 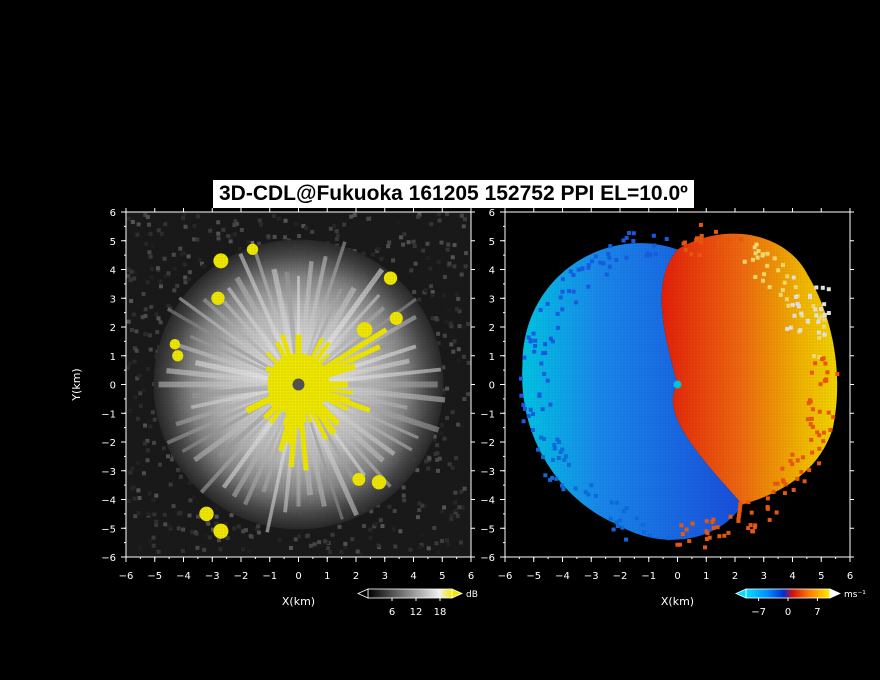 What do you see at coordinates (758, 612) in the screenshot?
I see `colorbar-tick-label: −7` at bounding box center [758, 612].